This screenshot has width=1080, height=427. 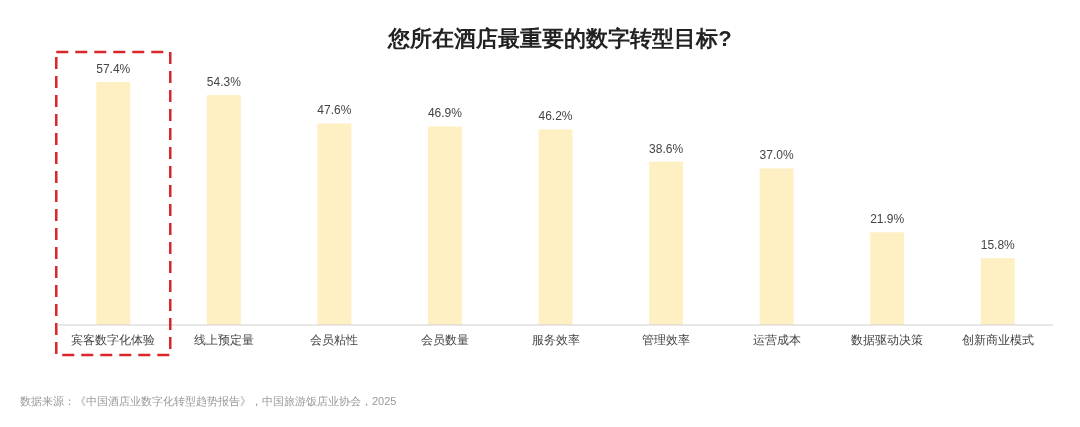 What do you see at coordinates (776, 155) in the screenshot?
I see `data-label: 37.0%` at bounding box center [776, 155].